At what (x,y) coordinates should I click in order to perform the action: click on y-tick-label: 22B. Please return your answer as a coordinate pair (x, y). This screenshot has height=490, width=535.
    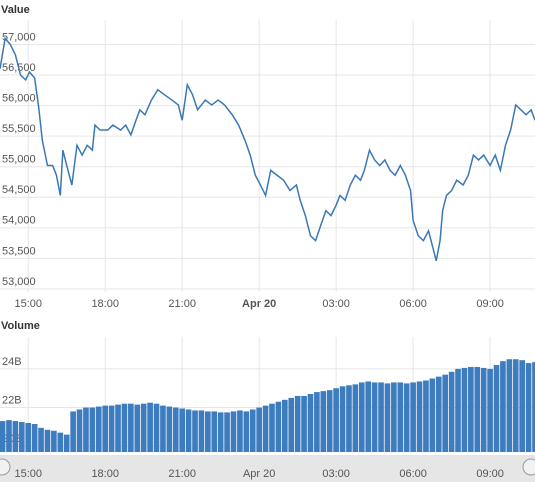
    Looking at the image, I should click on (12, 400).